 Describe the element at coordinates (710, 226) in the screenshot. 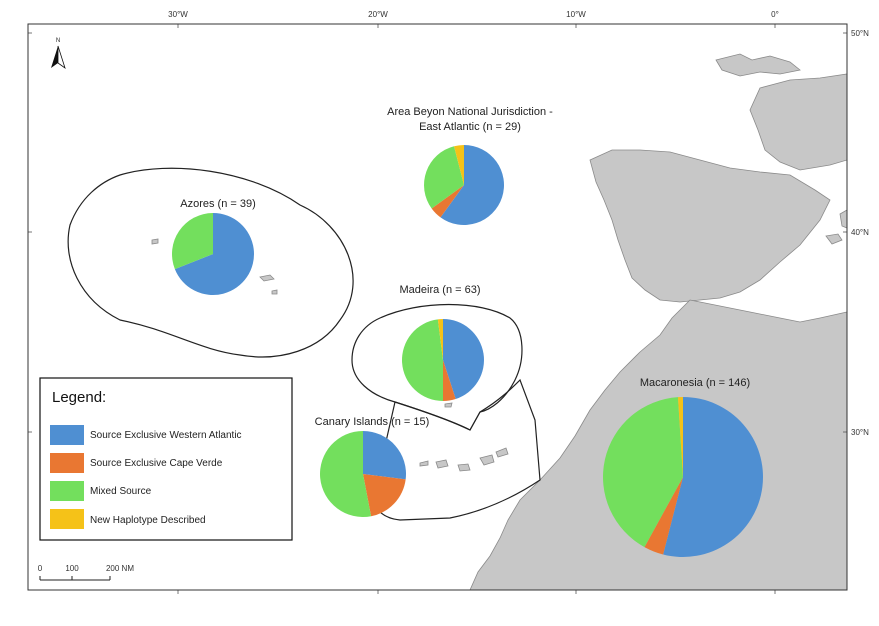

I see `land-iberia` at that location.